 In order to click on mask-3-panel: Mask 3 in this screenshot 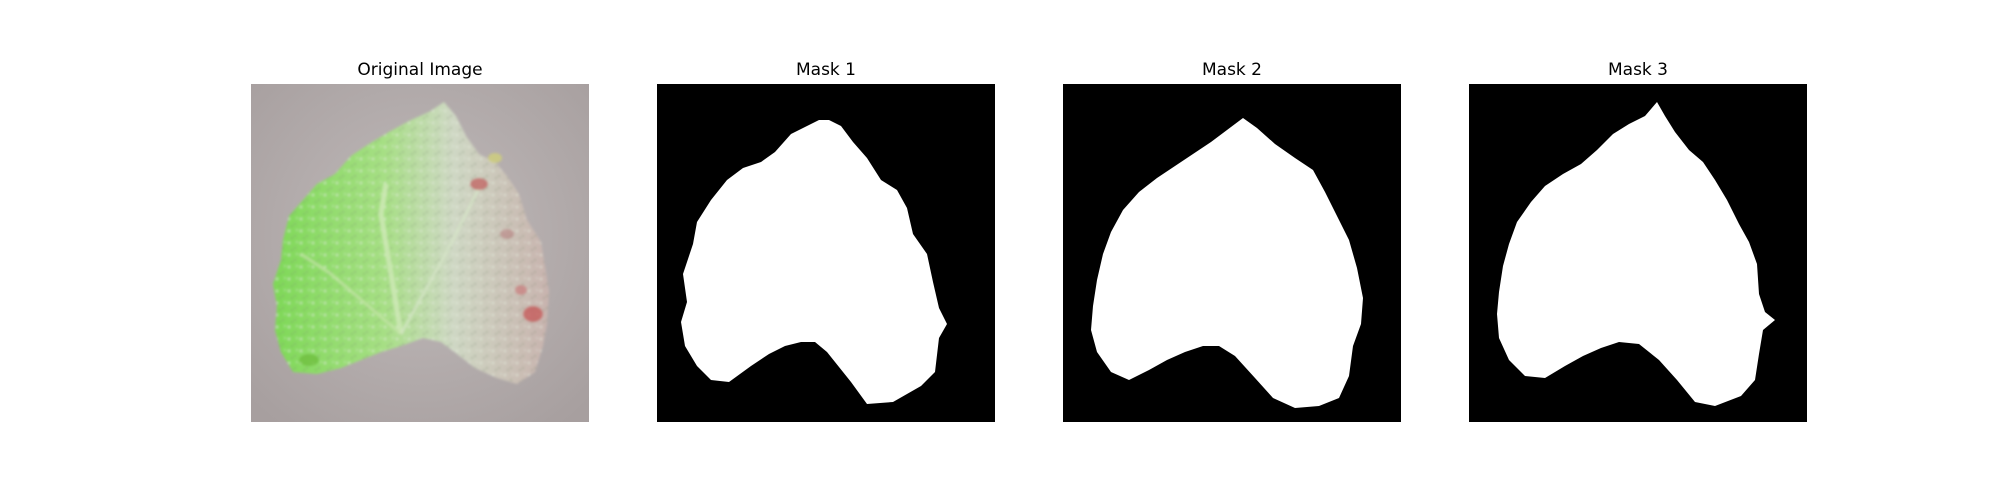, I will do `click(1638, 240)`.